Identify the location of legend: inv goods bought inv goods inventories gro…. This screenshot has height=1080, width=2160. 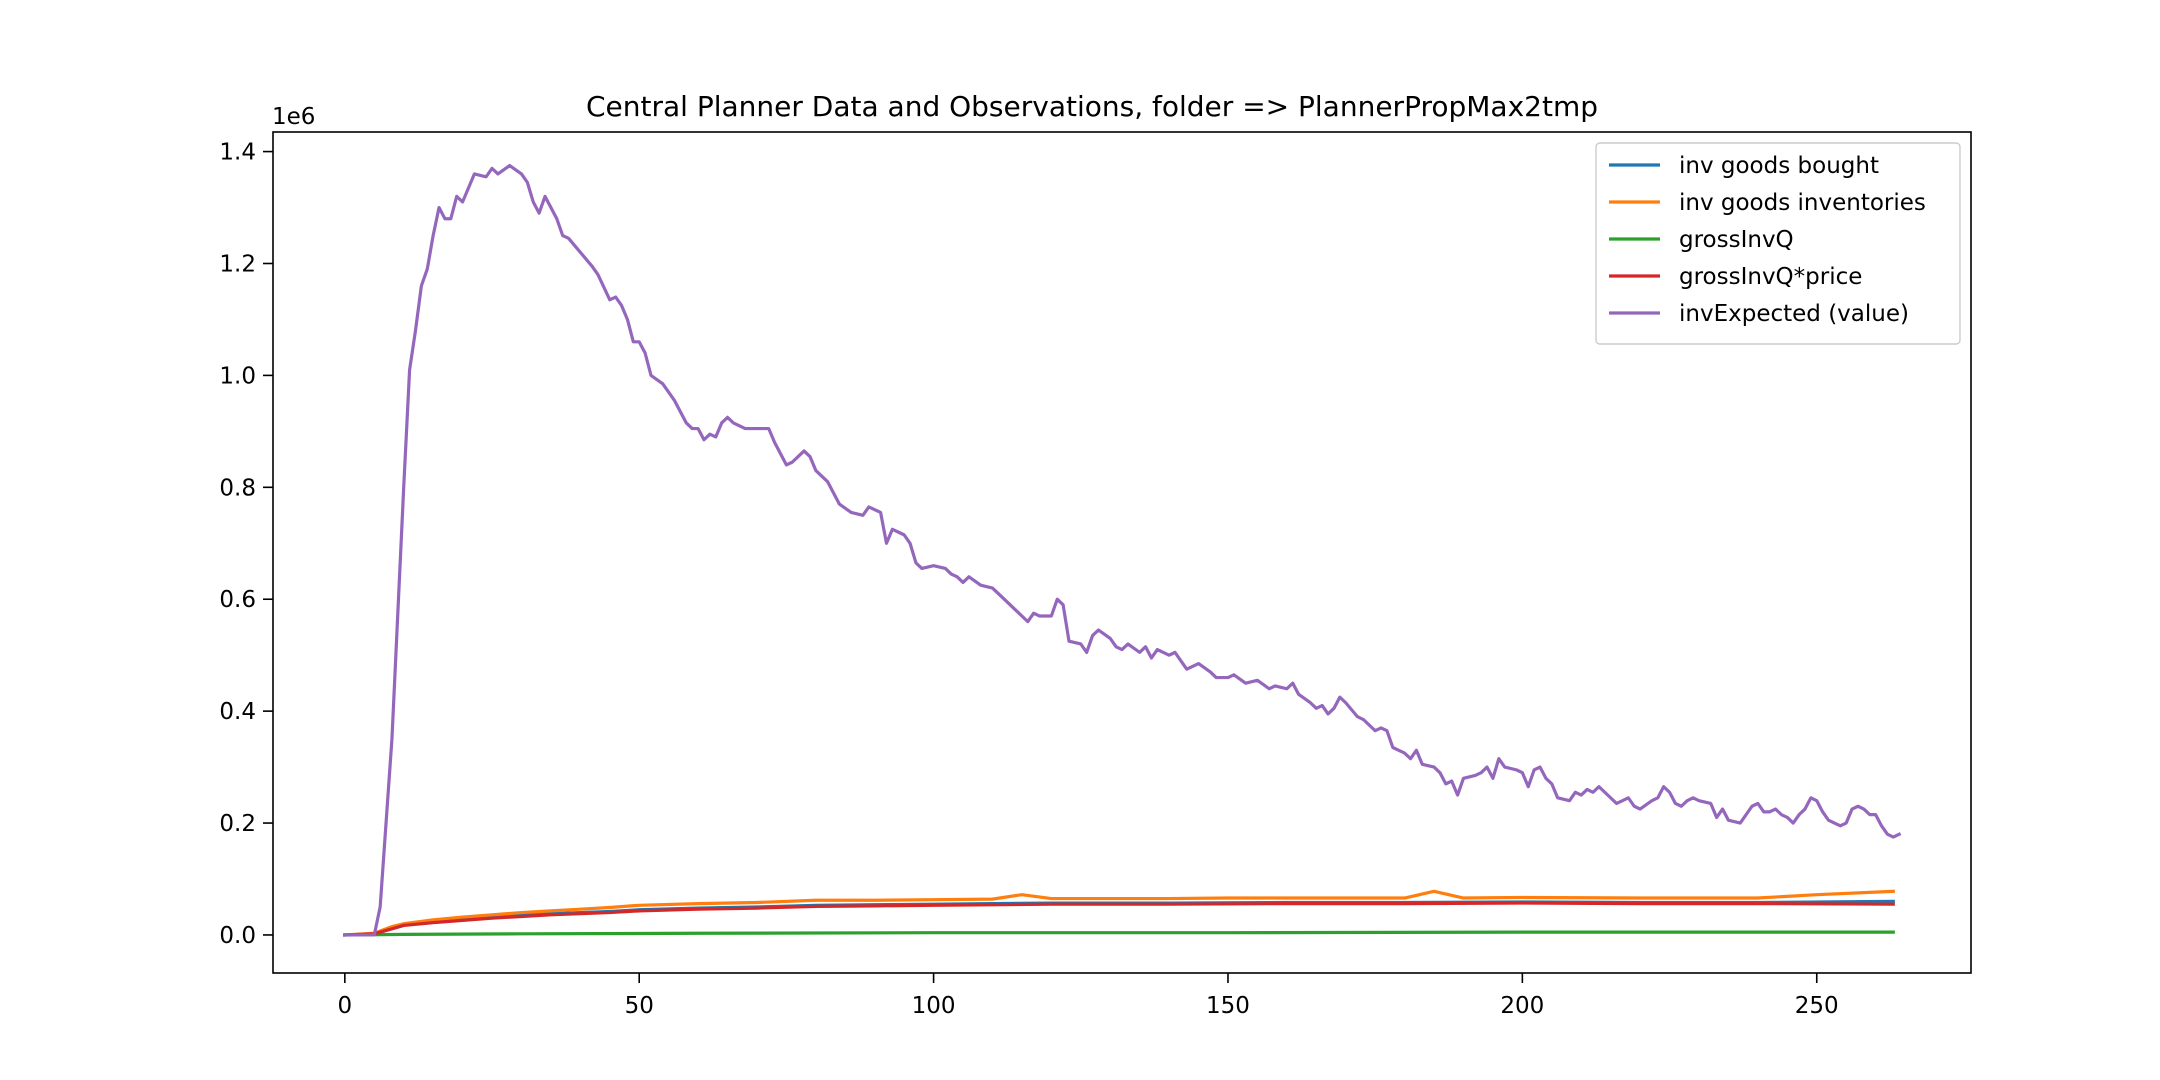
(1778, 243).